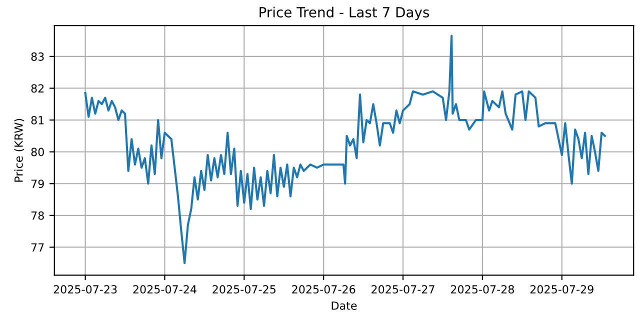 Image resolution: width=640 pixels, height=320 pixels. I want to click on x-tick-label: 2025-07-25, so click(244, 289).